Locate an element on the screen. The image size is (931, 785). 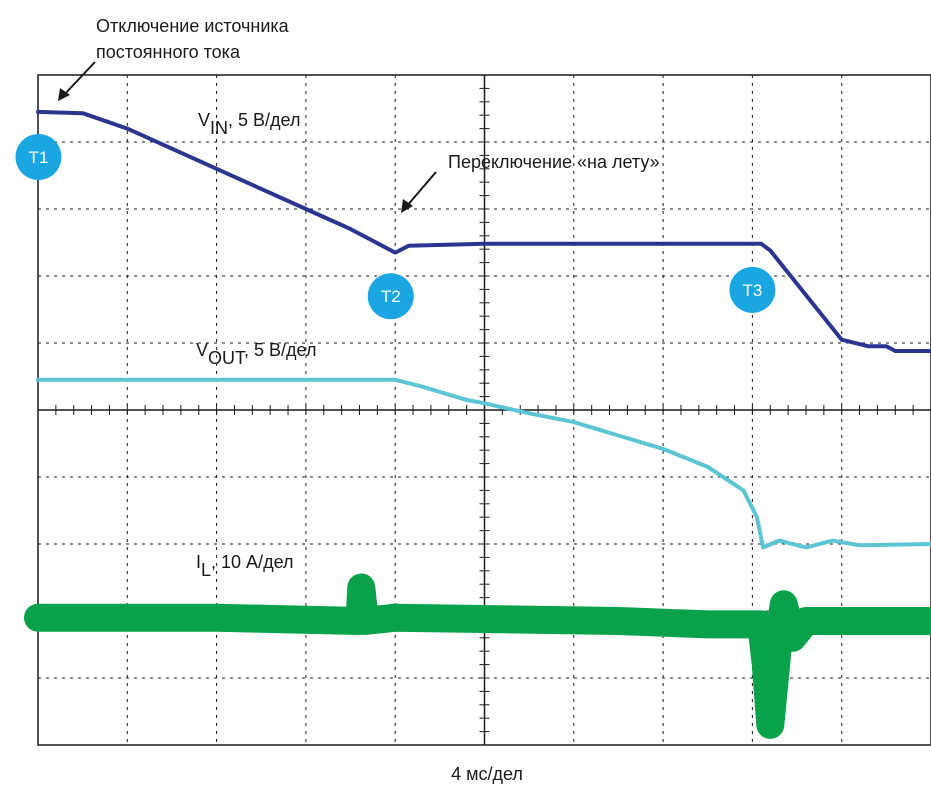
annotation-dc-off-arrowhead is located at coordinates (64, 94).